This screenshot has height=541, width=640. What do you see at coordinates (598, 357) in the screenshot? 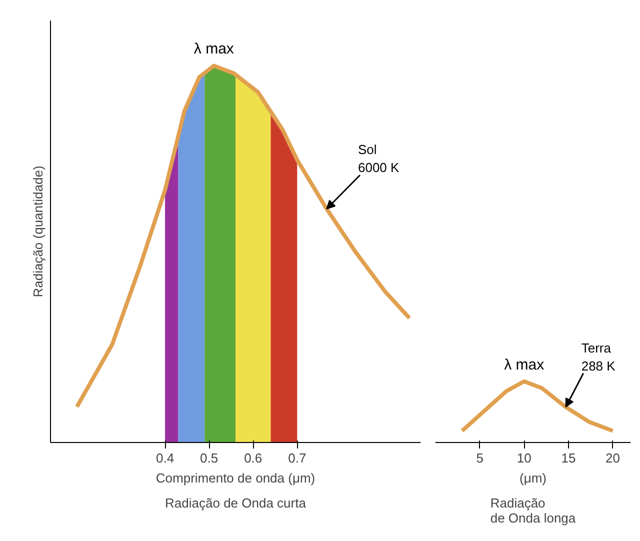
I see `annotation: Terra 288 K` at bounding box center [598, 357].